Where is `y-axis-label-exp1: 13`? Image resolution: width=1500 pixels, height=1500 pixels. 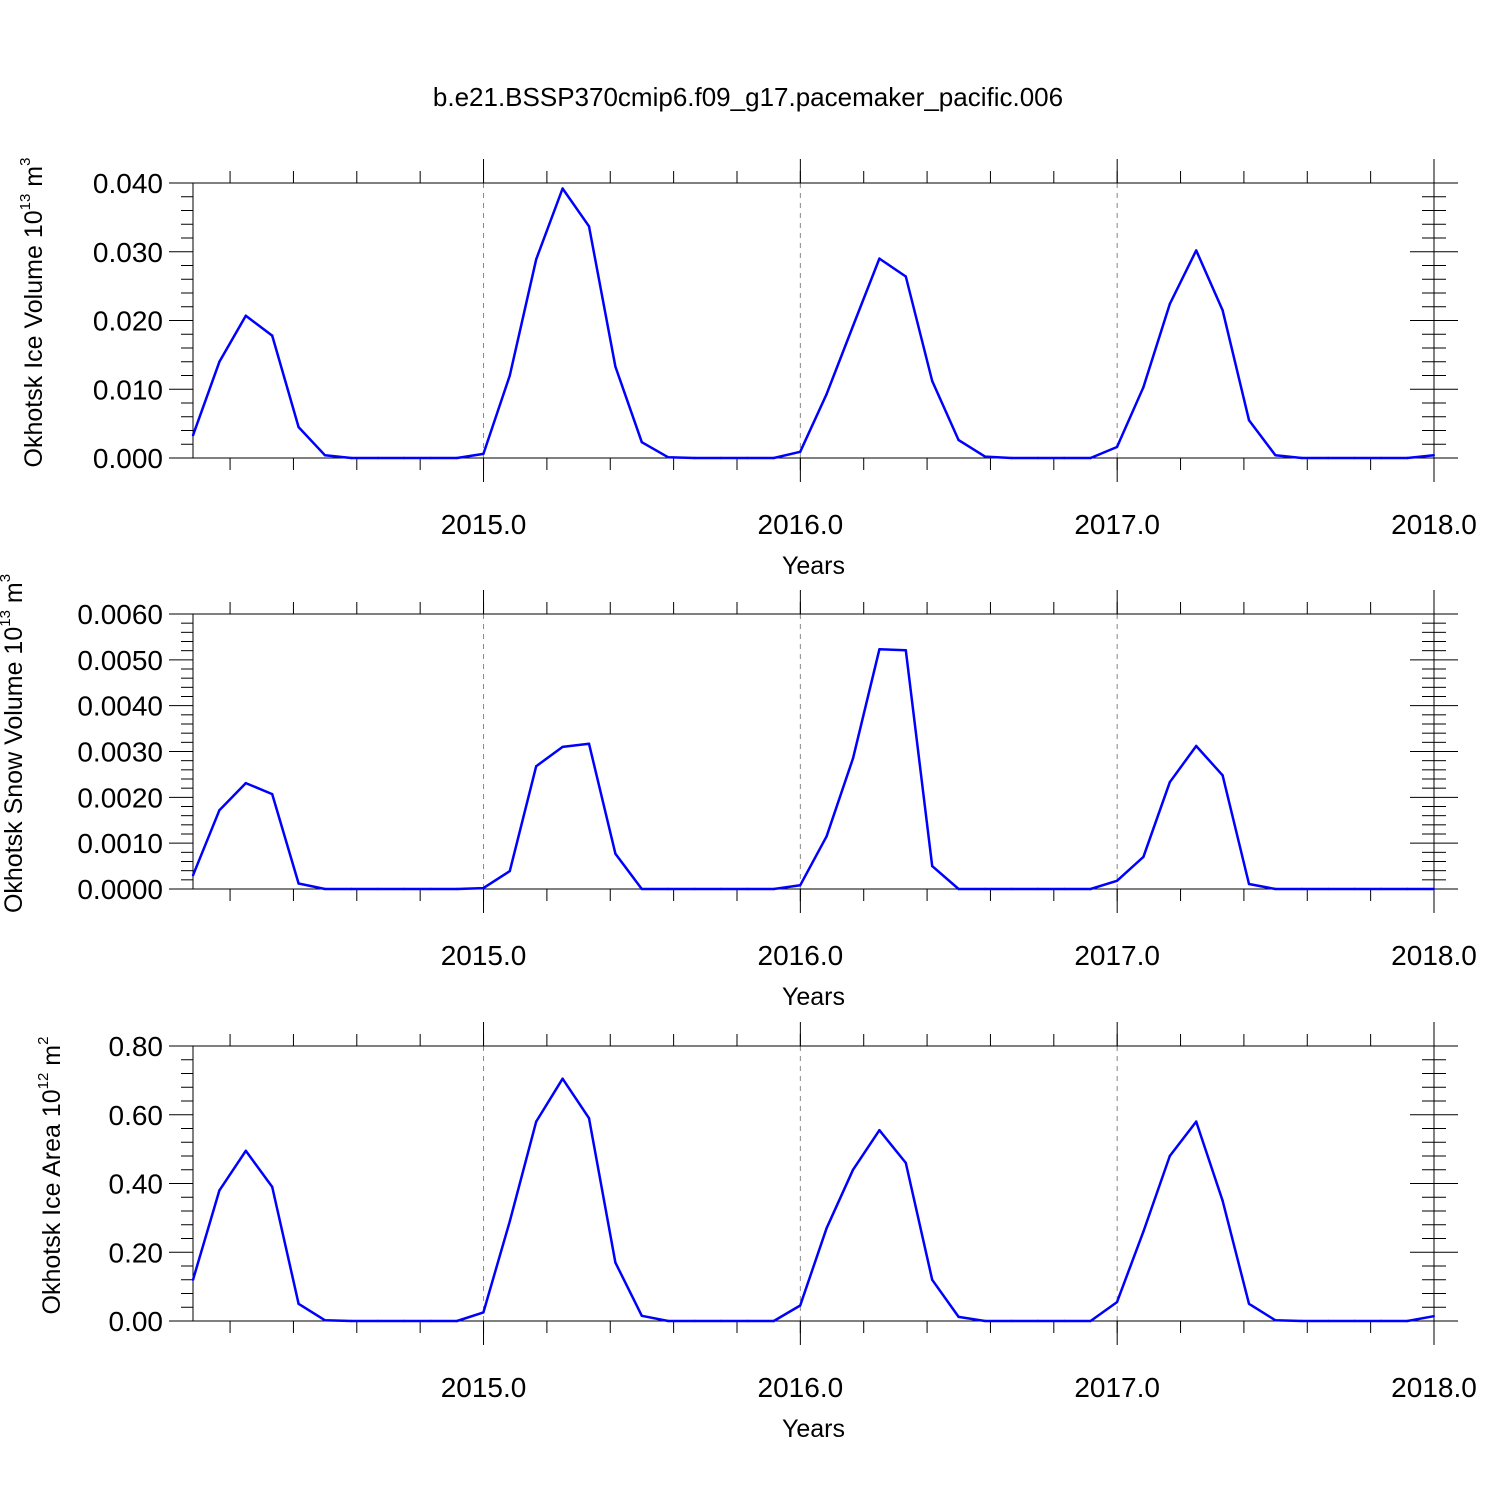 y-axis-label-exp1: 13 is located at coordinates (7, 618).